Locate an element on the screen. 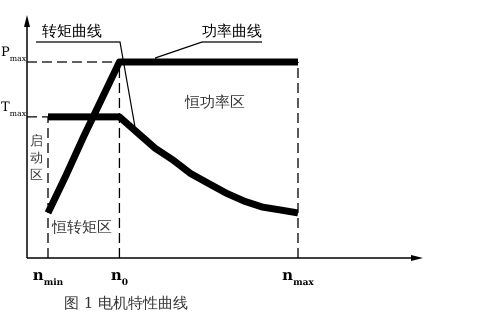  x-tick-label: n$_{min}$ is located at coordinates (48, 277).